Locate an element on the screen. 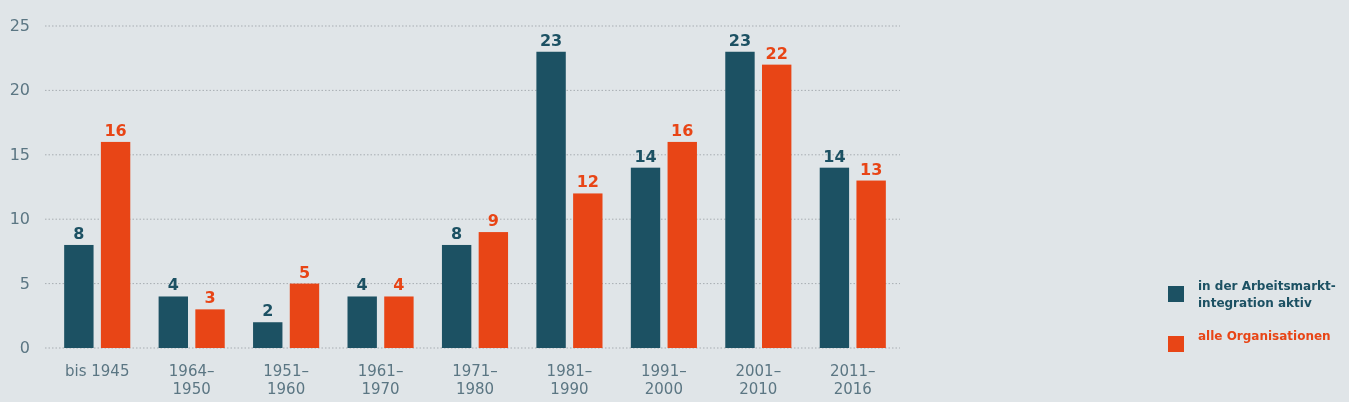 This screenshot has height=402, width=1349. x-tick-label: 1951–1960 is located at coordinates (286, 380).